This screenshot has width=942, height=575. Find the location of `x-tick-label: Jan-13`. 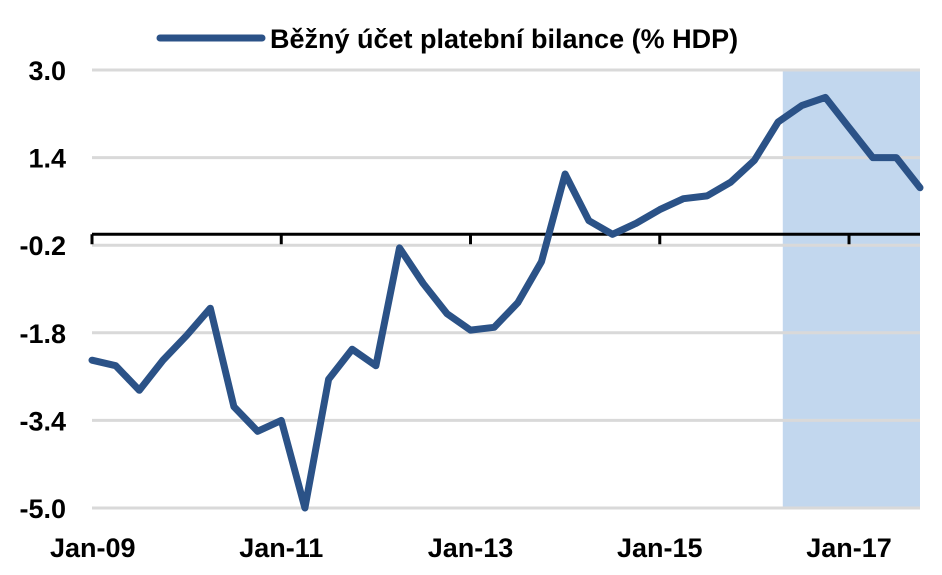

x-tick-label: Jan-13 is located at coordinates (471, 548).